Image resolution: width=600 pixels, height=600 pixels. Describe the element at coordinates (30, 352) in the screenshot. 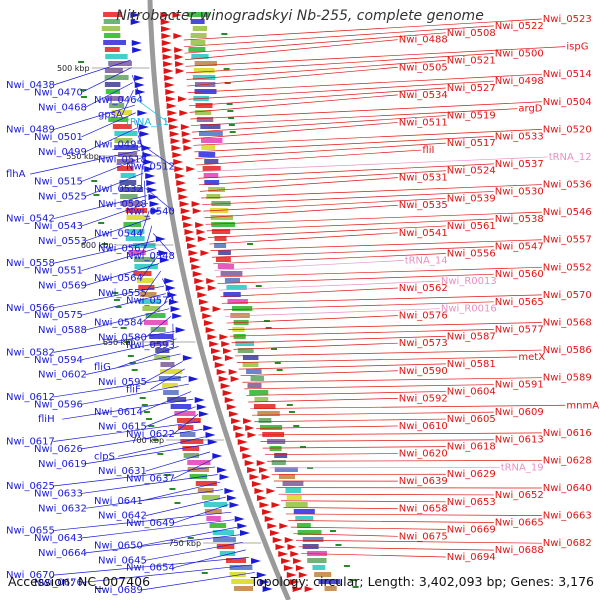

I see `gene-label-left: Nwi_0582` at that location.